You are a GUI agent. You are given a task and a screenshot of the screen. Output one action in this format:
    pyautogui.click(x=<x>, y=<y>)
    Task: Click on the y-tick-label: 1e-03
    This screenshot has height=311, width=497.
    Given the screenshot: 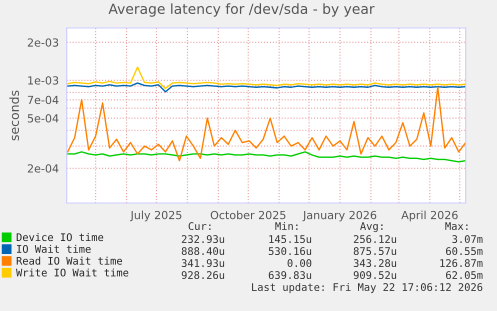 What is the action you would take?
    pyautogui.click(x=43, y=80)
    